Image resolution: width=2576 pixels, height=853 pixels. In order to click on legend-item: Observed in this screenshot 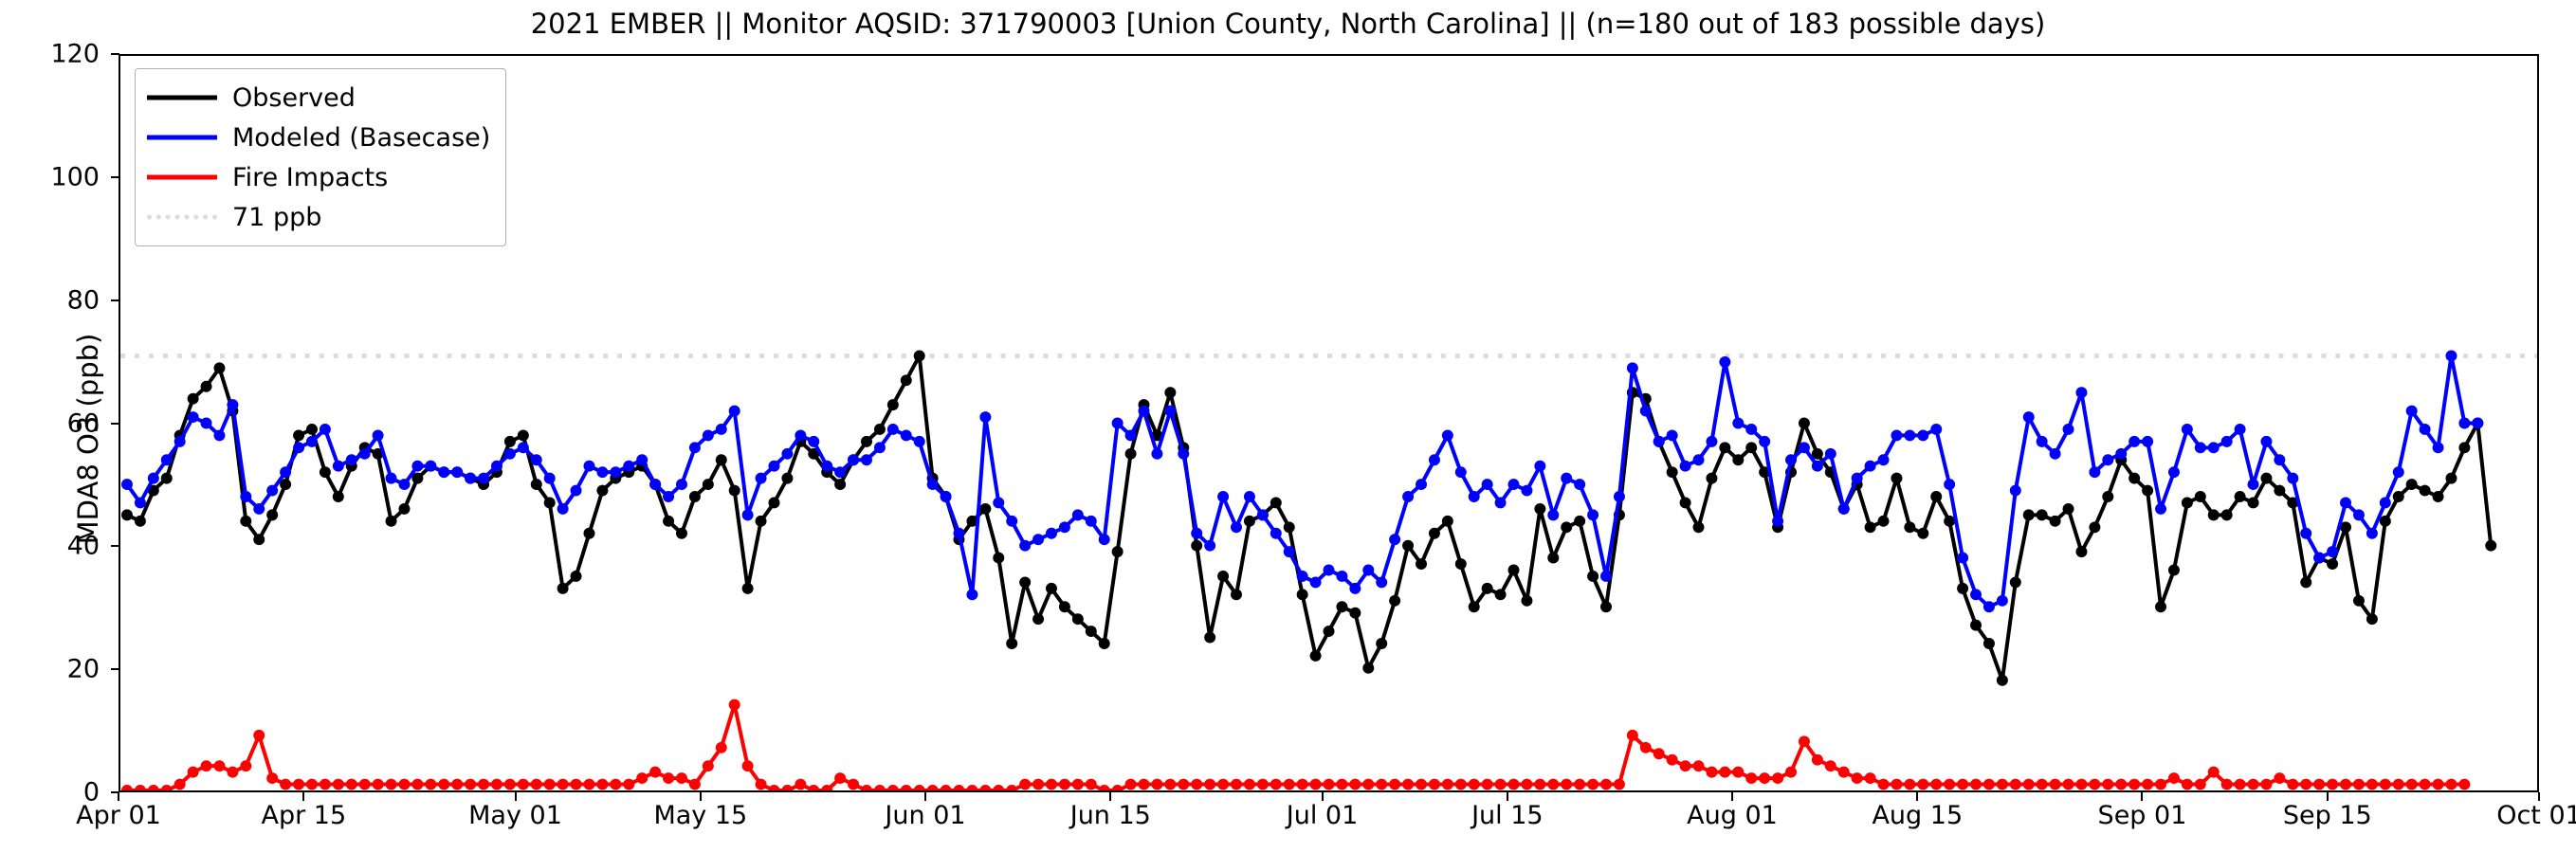, I will do `click(318, 98)`.